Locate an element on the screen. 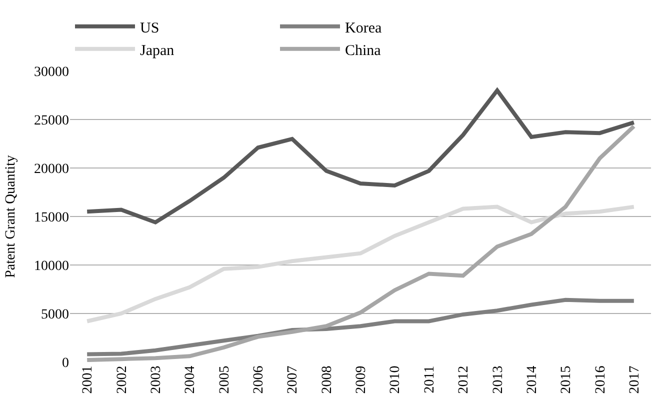 The image size is (661, 417). y-tick-label: 15000 is located at coordinates (51, 218).